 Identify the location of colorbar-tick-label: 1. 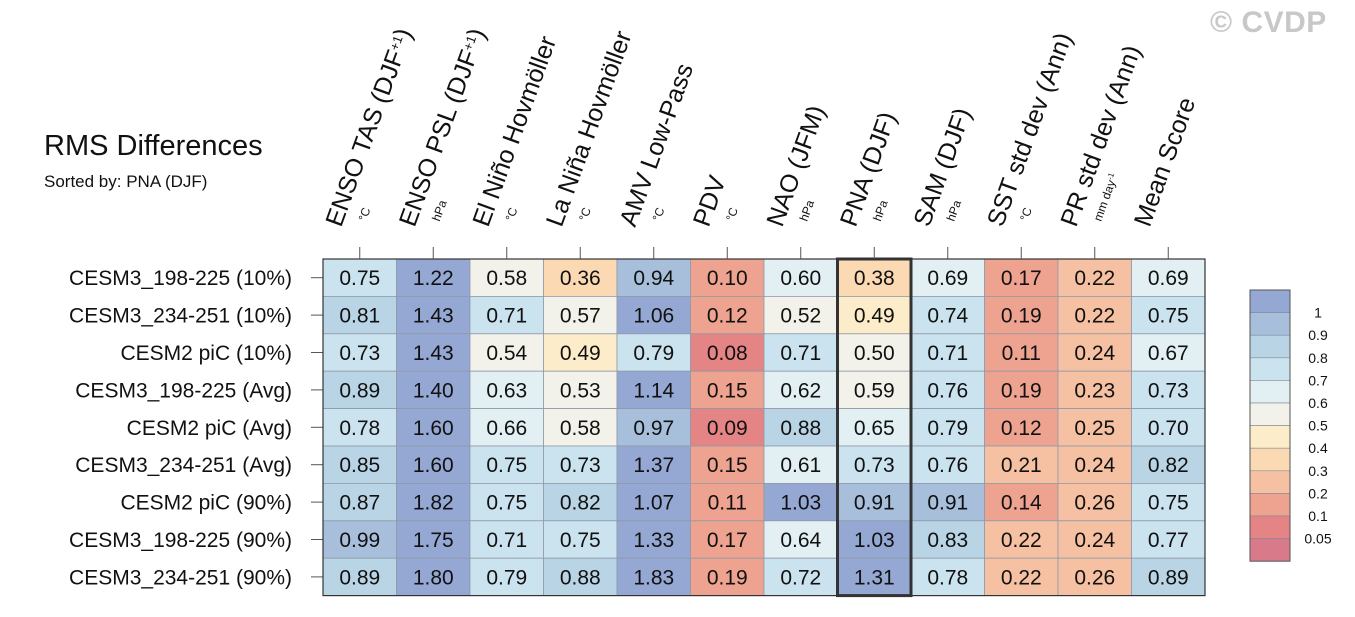
(1318, 313).